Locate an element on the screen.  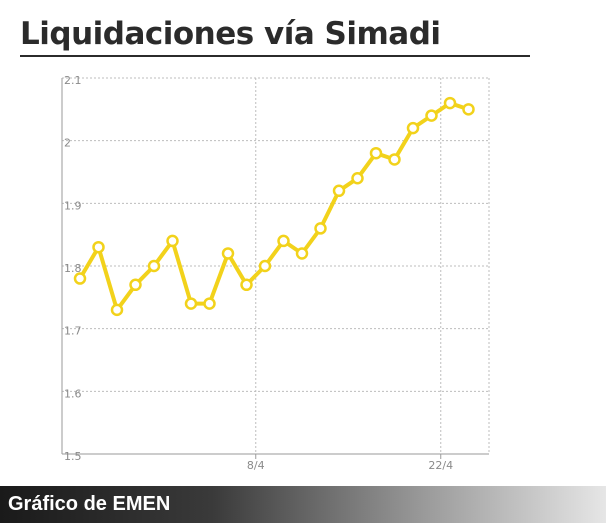
x-tick-label: 22/4 is located at coordinates (440, 465).